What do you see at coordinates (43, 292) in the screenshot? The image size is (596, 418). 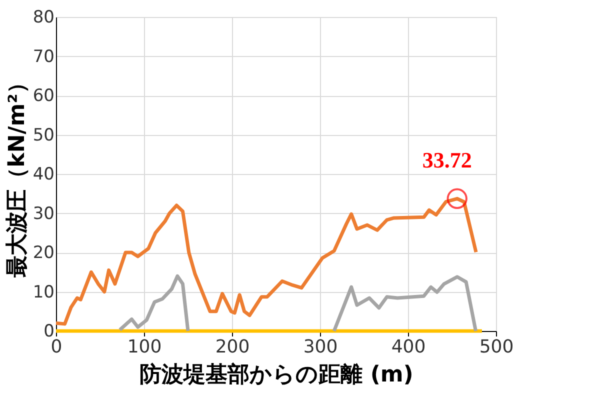 I see `y-tick-label: 10` at bounding box center [43, 292].